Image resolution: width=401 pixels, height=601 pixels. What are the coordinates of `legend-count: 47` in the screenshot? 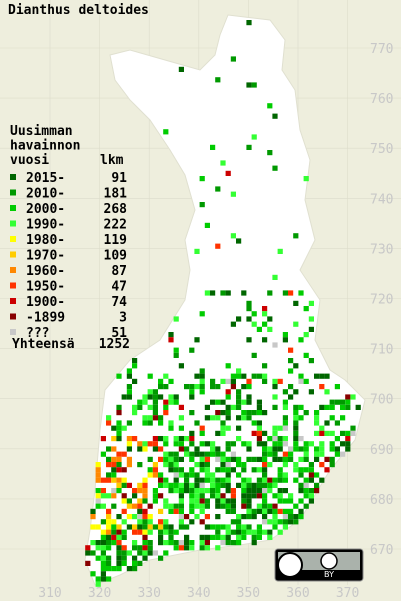 It's located at (119, 287).